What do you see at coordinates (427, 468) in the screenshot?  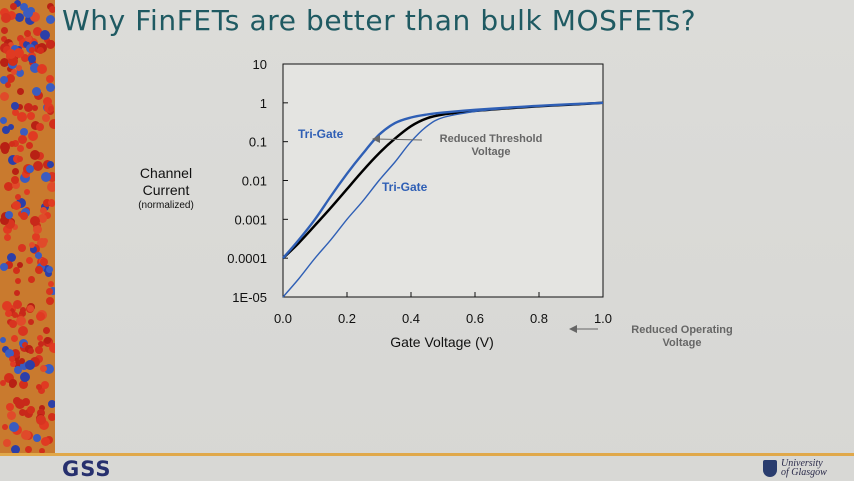 I see `footer` at bounding box center [427, 468].